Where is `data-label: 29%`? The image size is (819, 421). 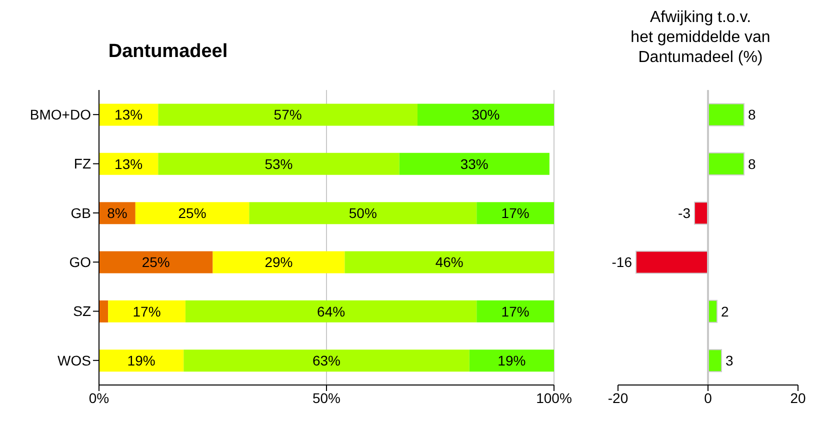
data-label: 29% is located at coordinates (278, 262).